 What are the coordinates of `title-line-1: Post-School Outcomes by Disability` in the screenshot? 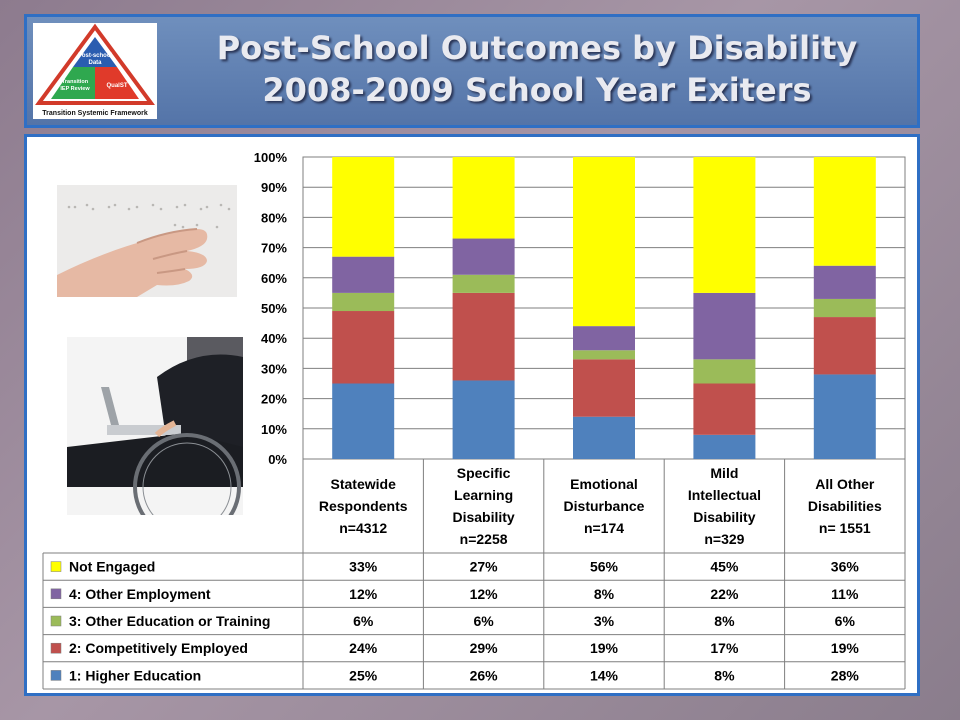 It's located at (537, 48).